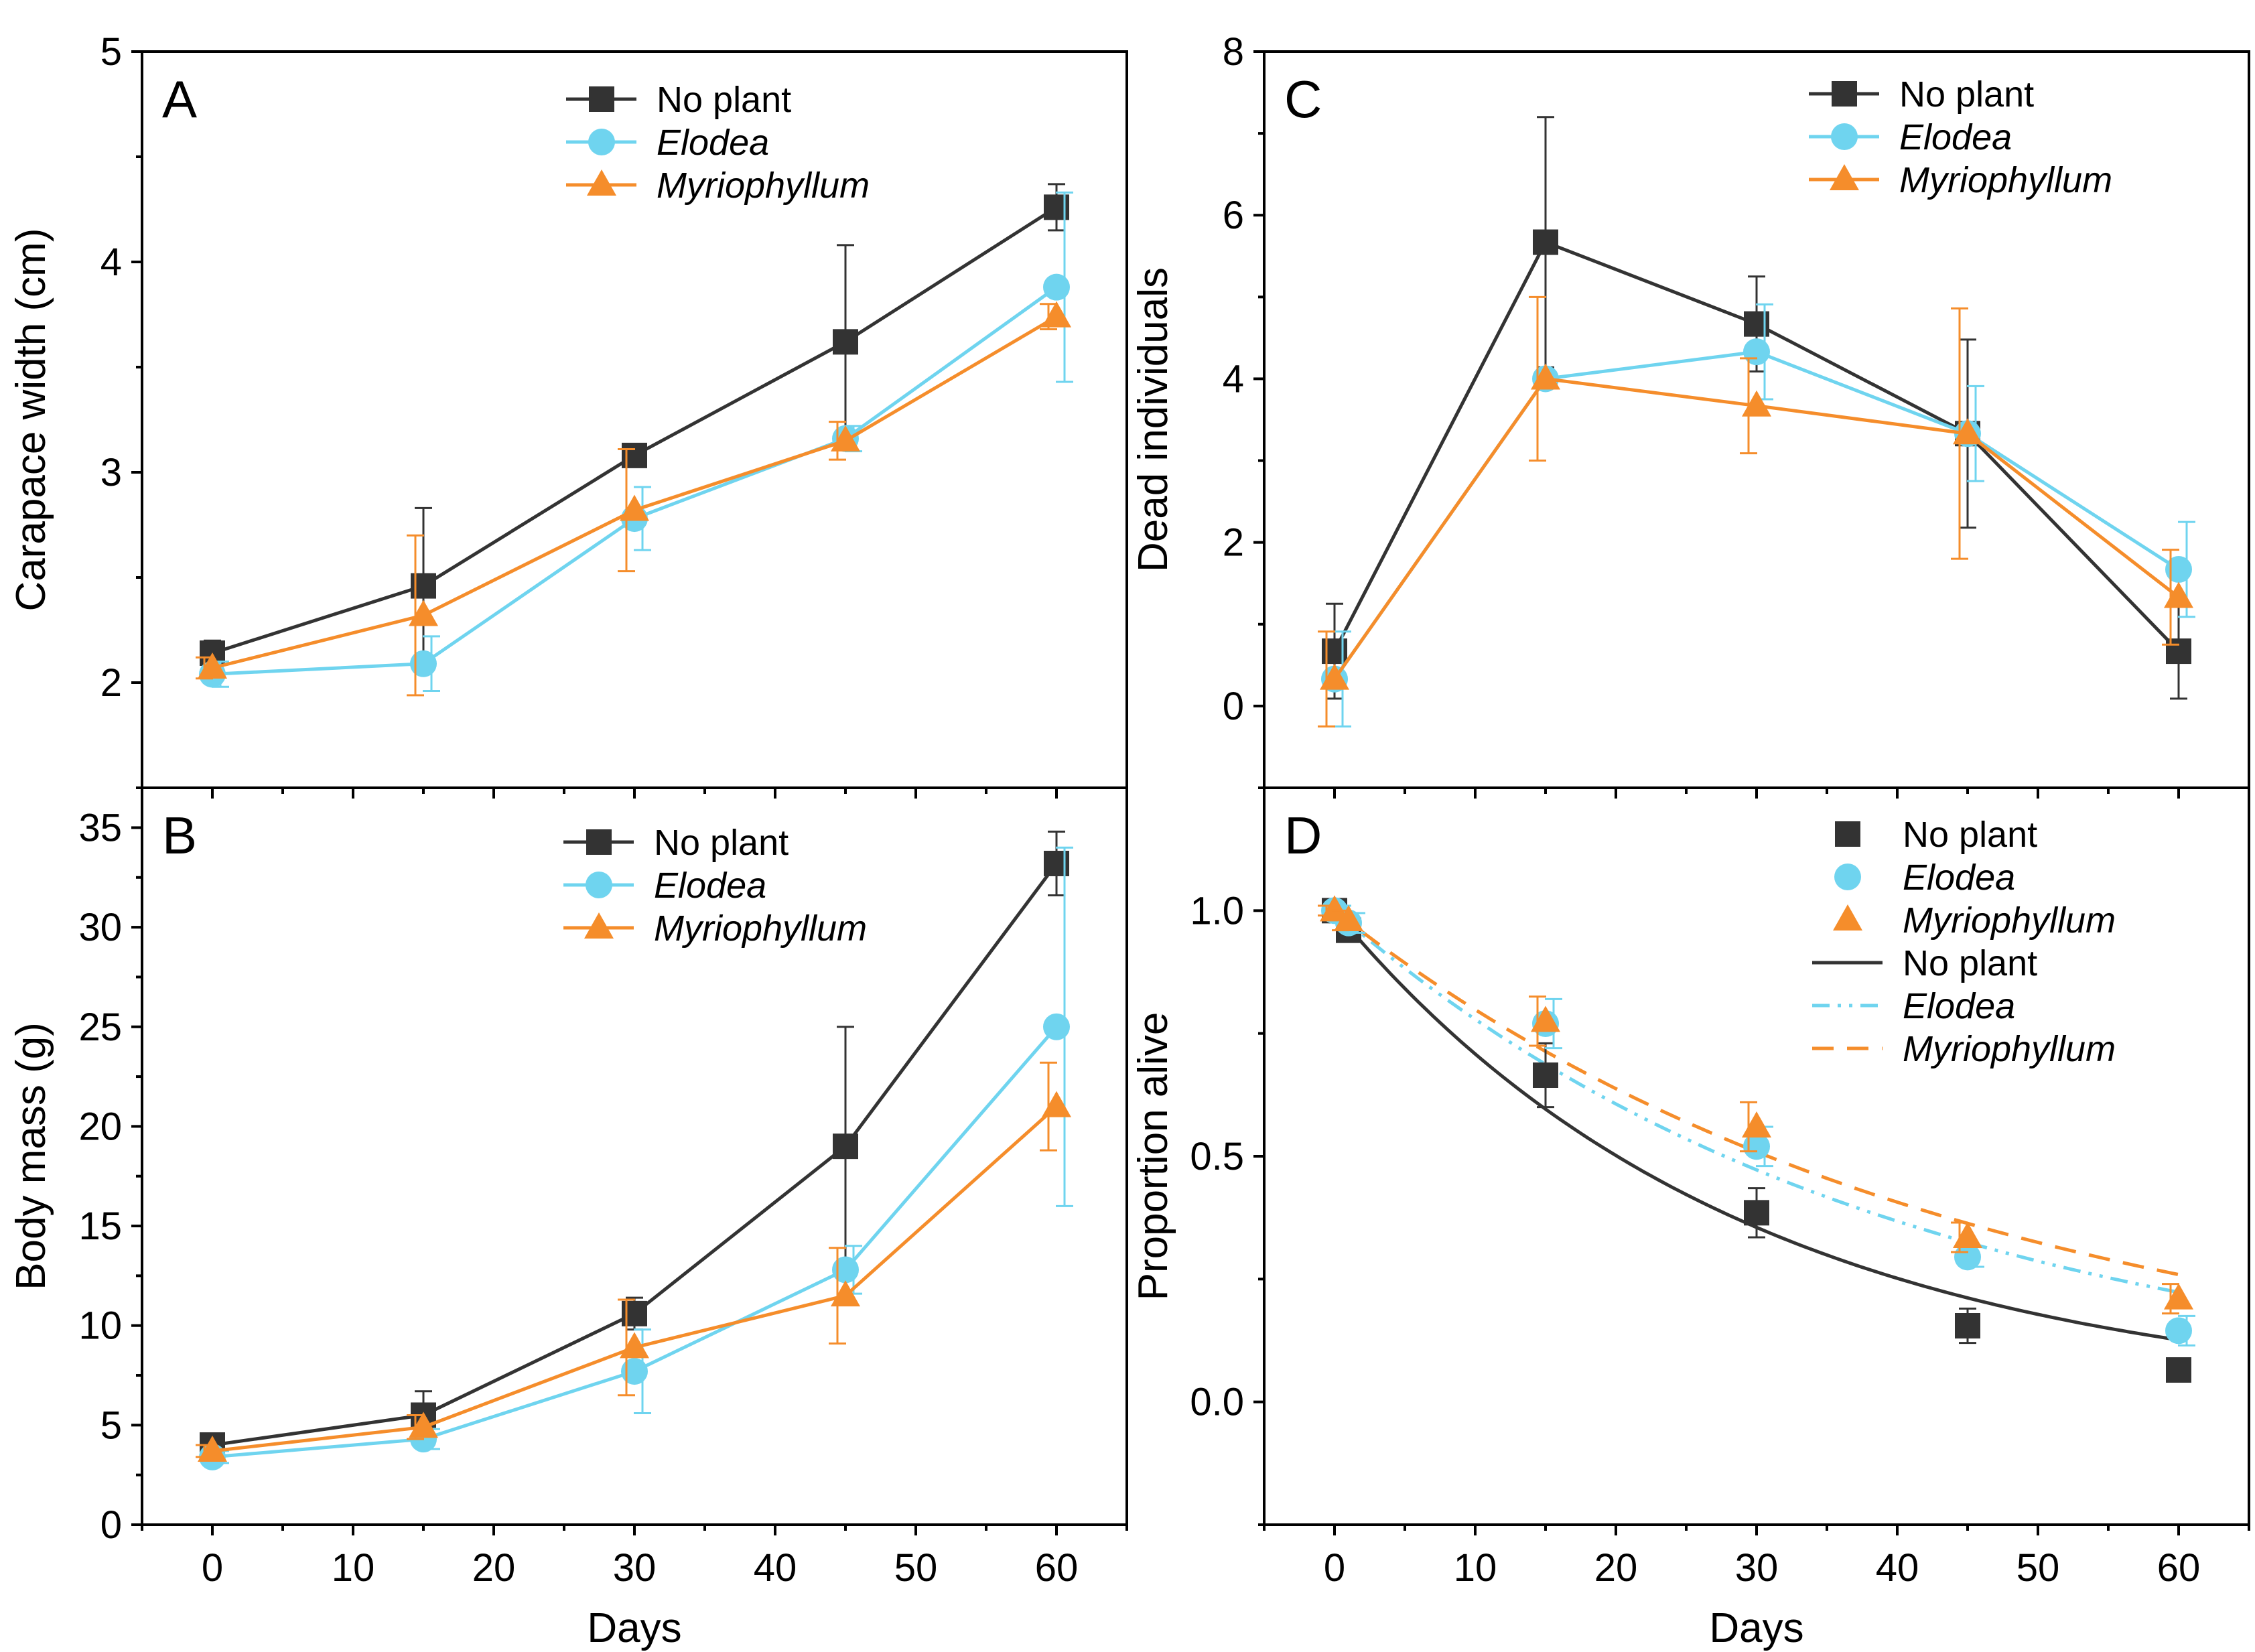 This screenshot has width=2255, height=1652. What do you see at coordinates (179, 99) in the screenshot?
I see `panel-label: A` at bounding box center [179, 99].